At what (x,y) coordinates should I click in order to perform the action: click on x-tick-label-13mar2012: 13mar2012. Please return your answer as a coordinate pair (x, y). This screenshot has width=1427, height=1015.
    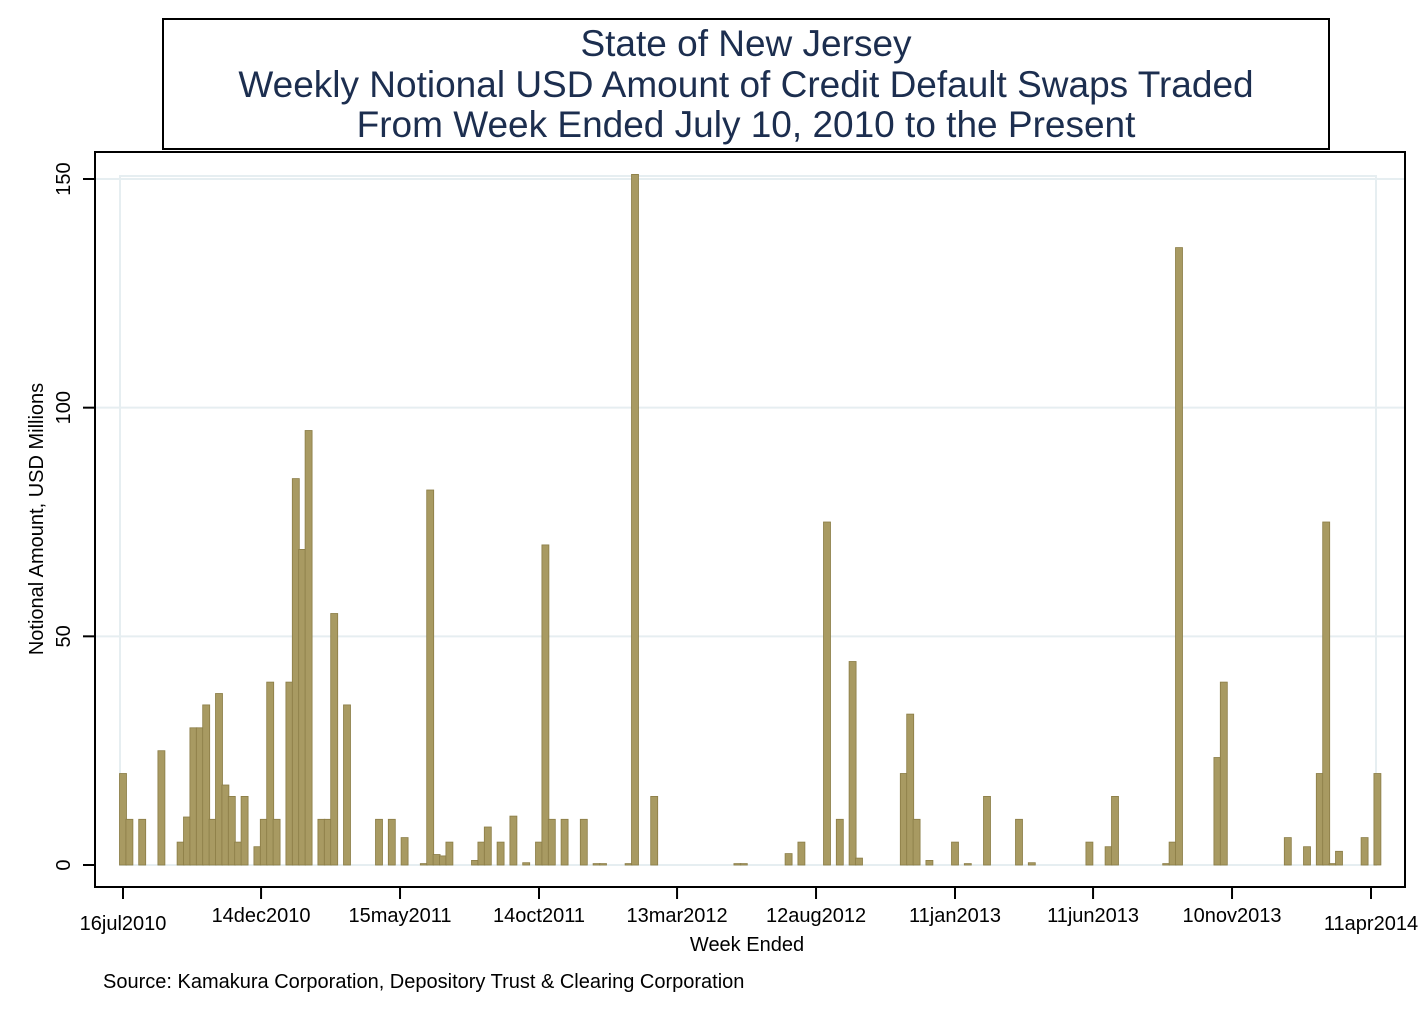
    Looking at the image, I should click on (676, 916).